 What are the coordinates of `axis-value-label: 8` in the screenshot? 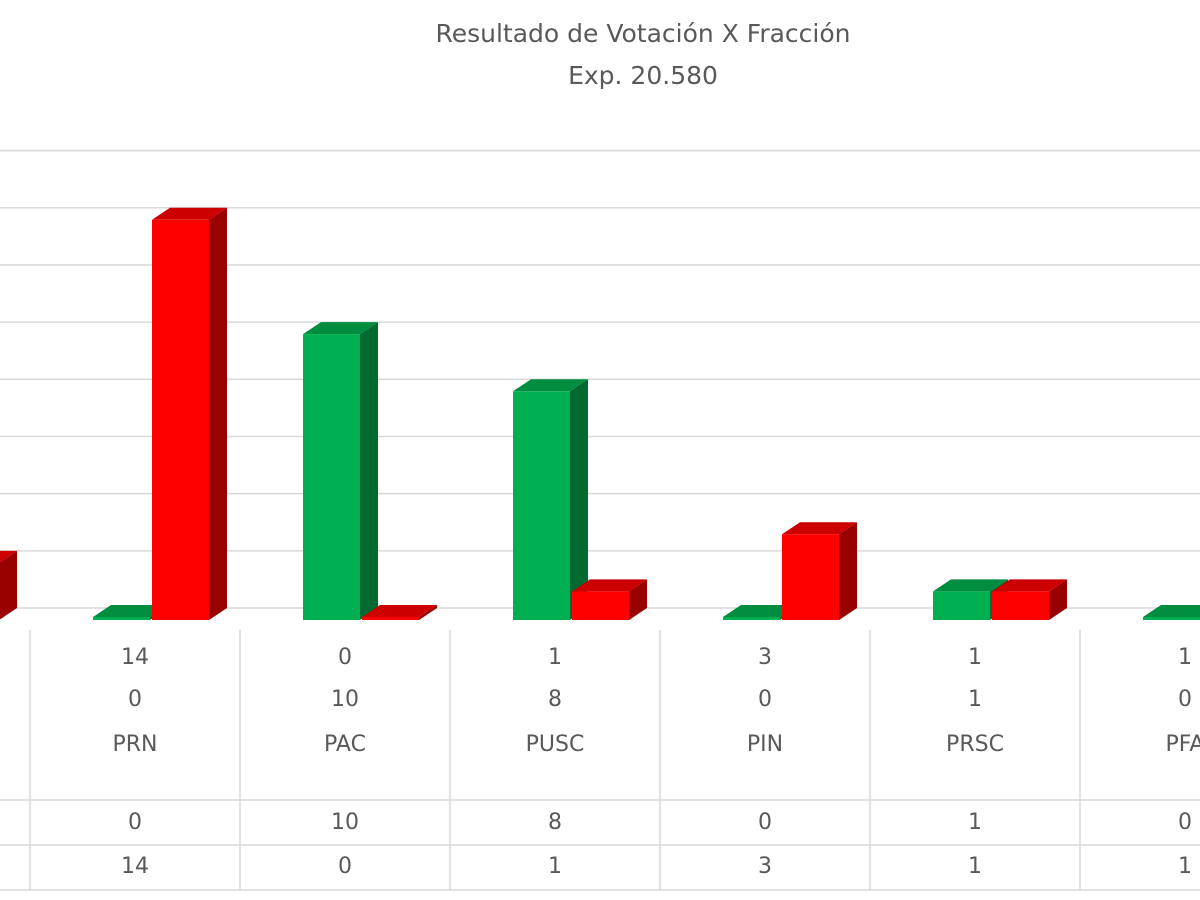 It's located at (555, 699).